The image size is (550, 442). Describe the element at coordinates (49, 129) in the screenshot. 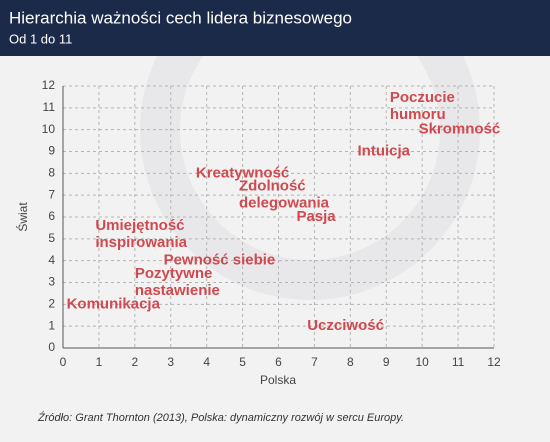

I see `y-tick-label: 10` at that location.